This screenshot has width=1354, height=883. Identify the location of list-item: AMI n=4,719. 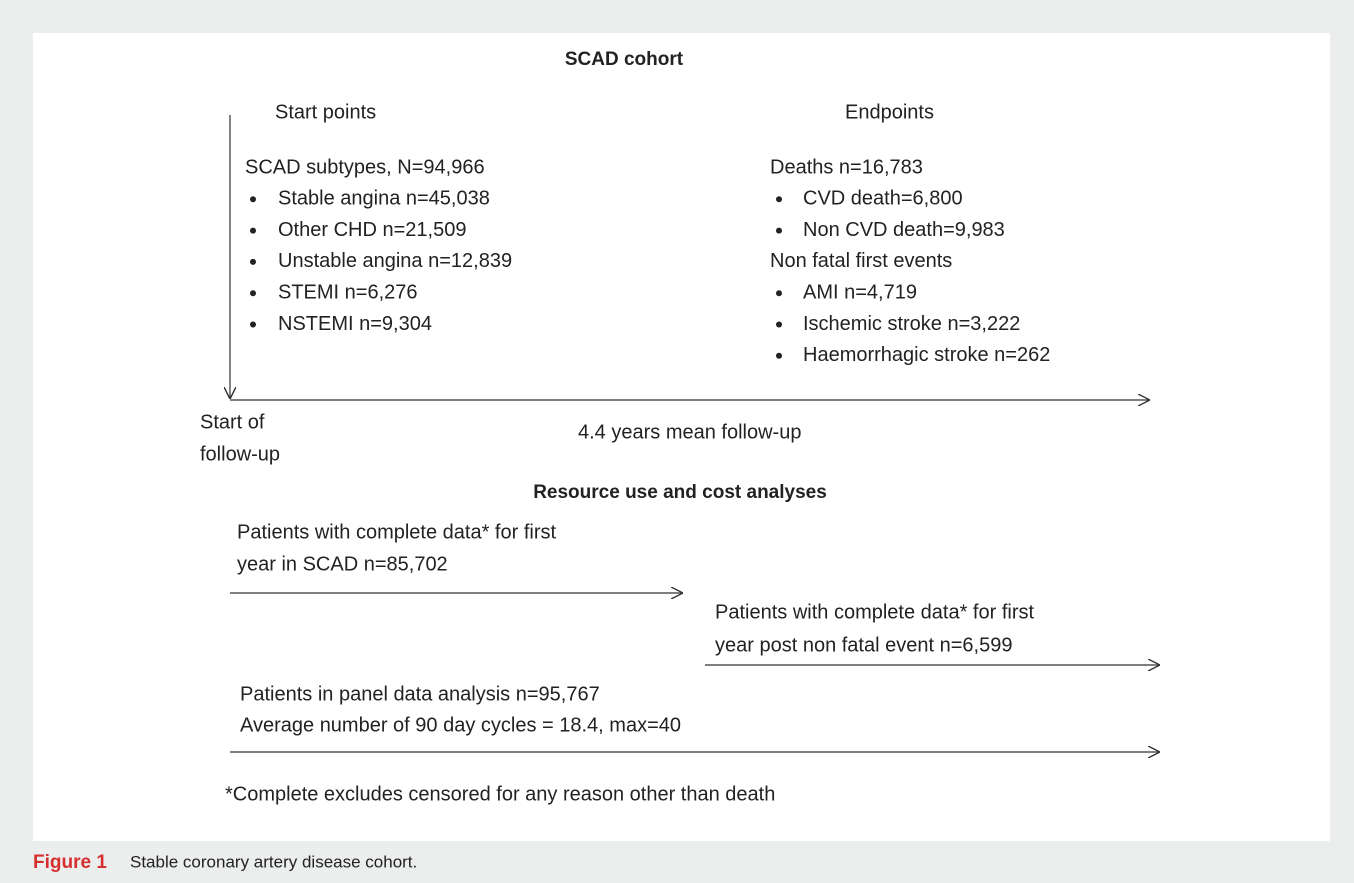
(860, 292).